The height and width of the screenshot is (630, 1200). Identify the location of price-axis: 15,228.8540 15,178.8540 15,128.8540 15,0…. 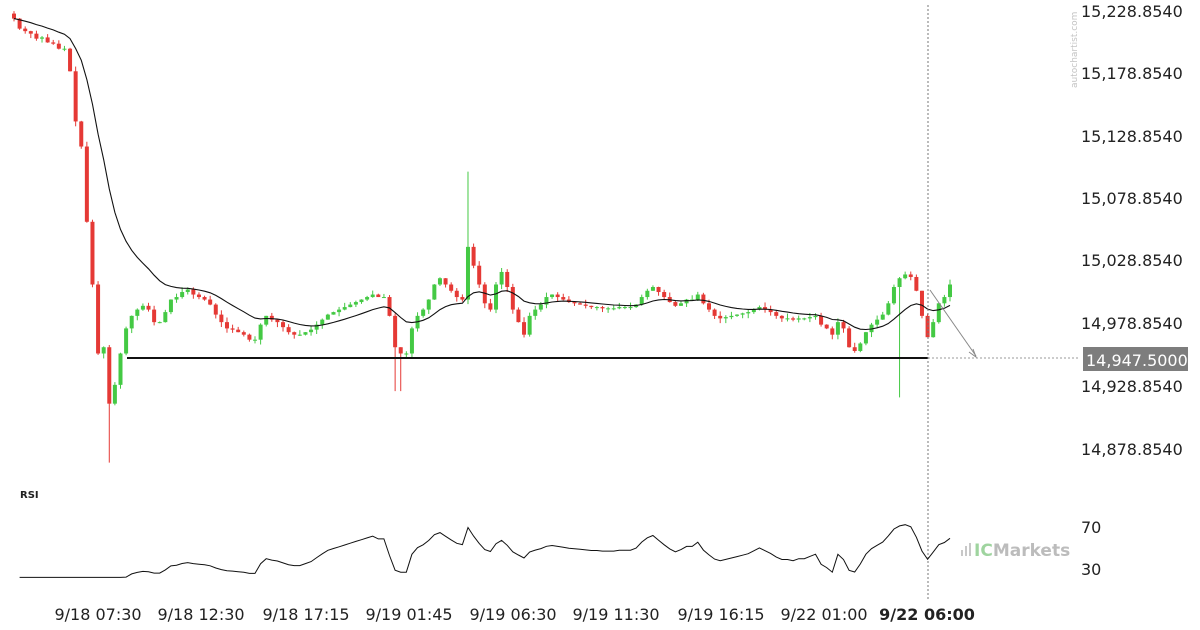
(1132, 230).